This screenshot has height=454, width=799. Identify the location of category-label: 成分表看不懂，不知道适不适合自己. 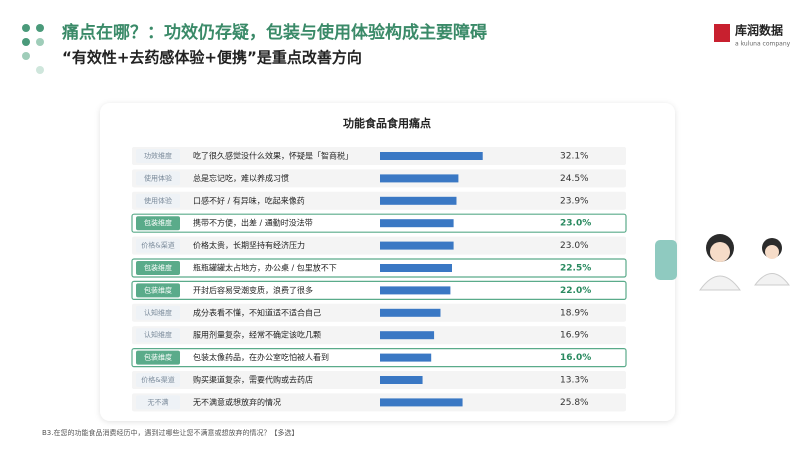
(257, 312).